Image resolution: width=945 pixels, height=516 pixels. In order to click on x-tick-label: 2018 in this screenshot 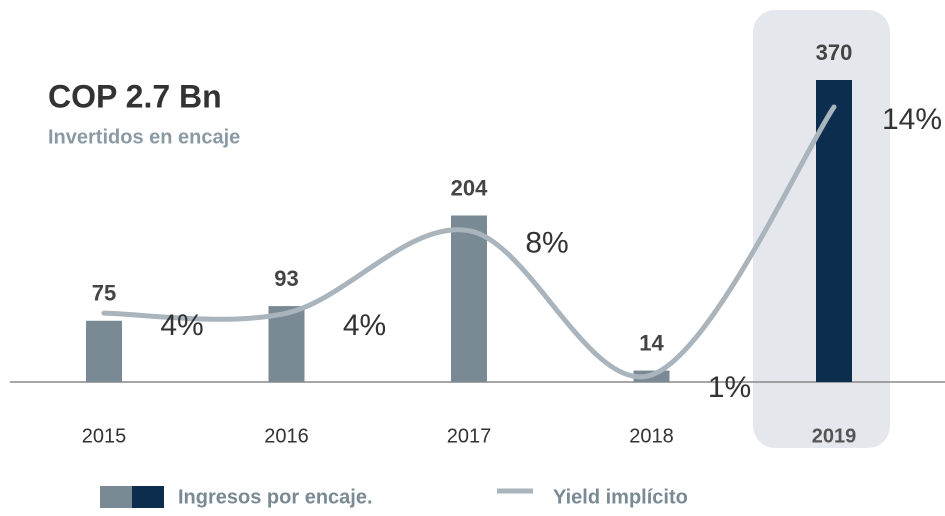, I will do `click(651, 436)`.